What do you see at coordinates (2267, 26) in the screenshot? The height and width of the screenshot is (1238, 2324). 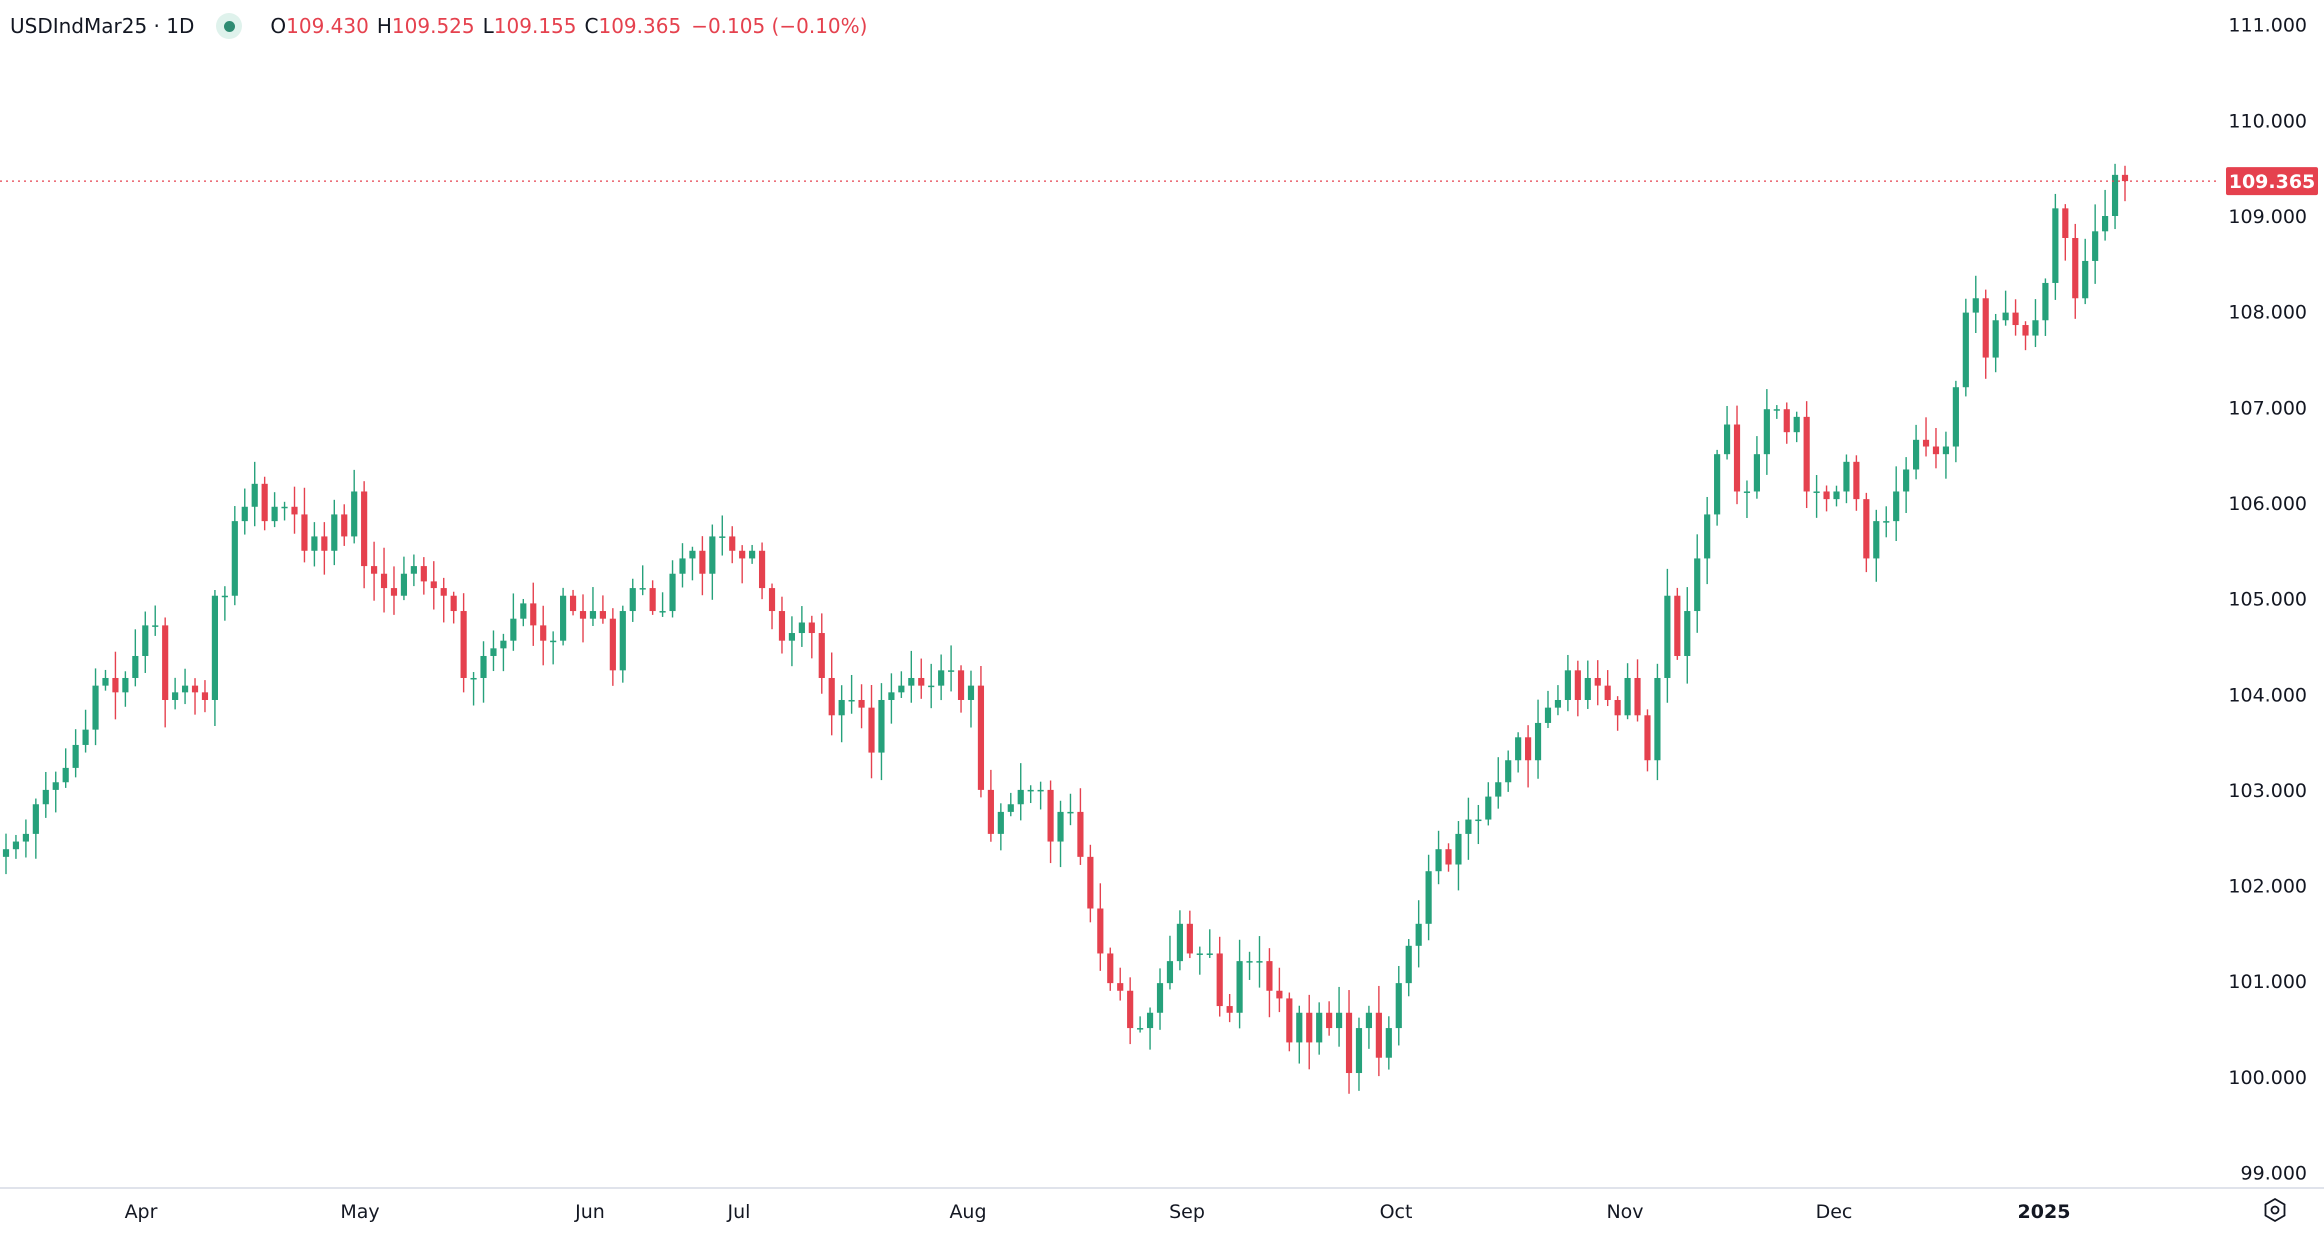 I see `price-tick-label: 111.000` at bounding box center [2267, 26].